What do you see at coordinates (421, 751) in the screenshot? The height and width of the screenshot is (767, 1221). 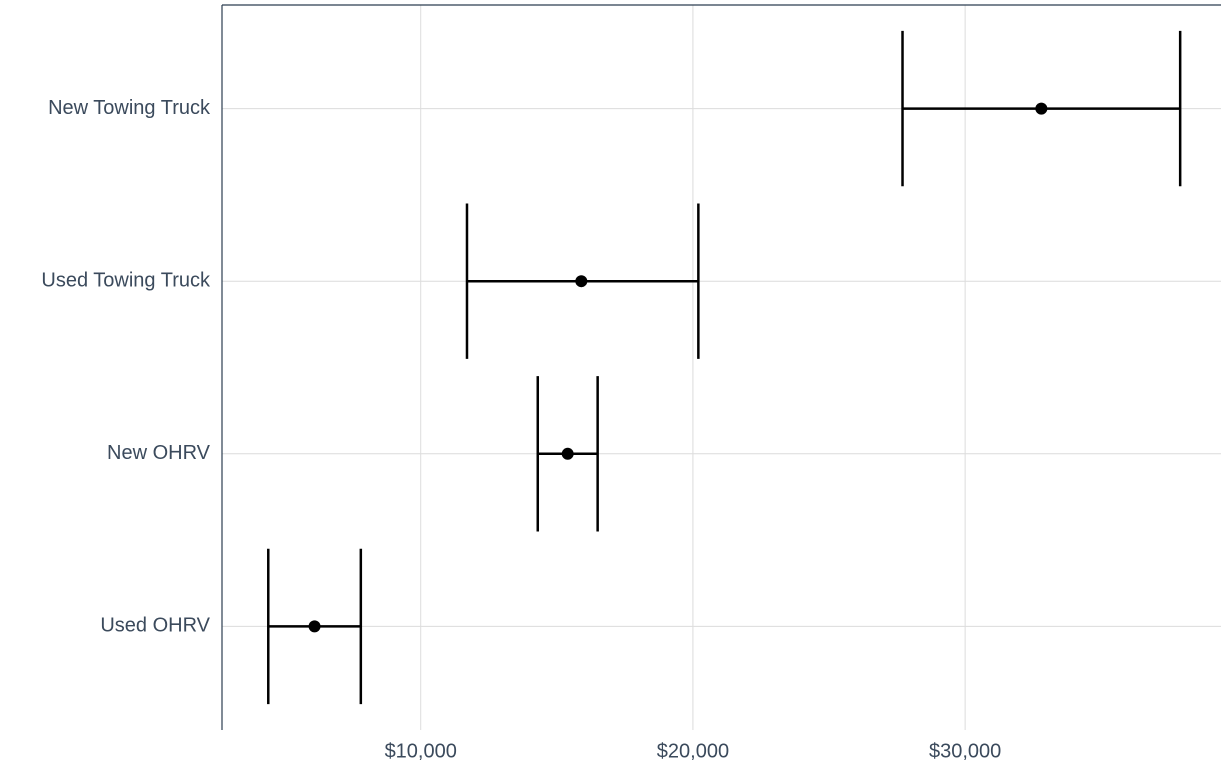 I see `x-tick-label: $10,000` at bounding box center [421, 751].